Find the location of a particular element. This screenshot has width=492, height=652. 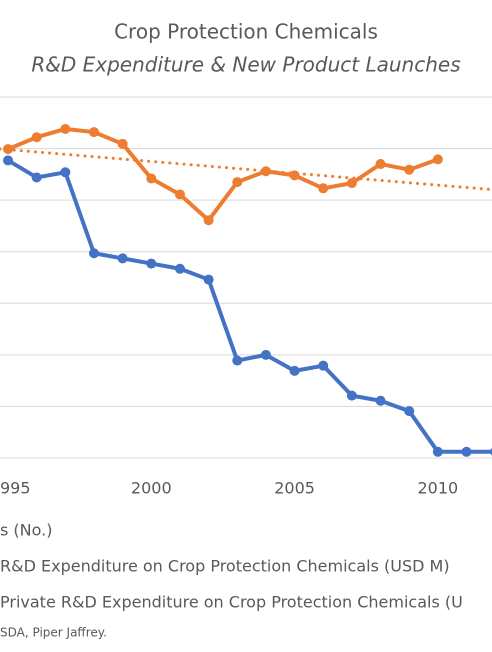

x-tick-label: 995 is located at coordinates (15, 488).